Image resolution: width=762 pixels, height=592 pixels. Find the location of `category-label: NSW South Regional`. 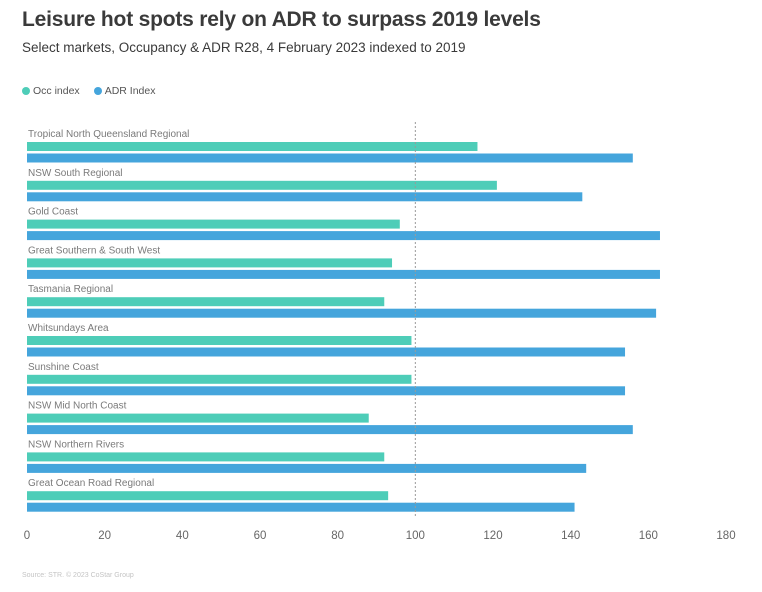

category-label: NSW South Regional is located at coordinates (75, 173).